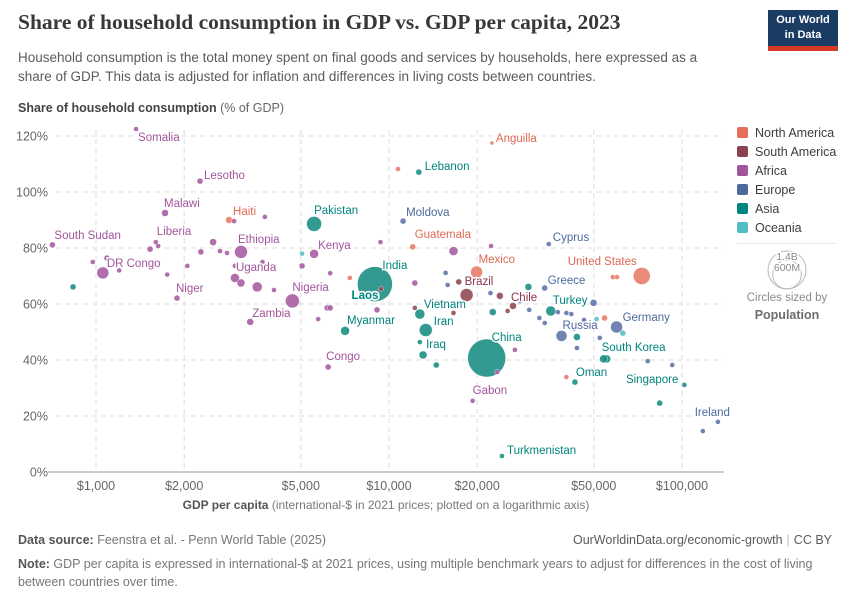 The height and width of the screenshot is (600, 850). I want to click on point-united-states, so click(642, 276).